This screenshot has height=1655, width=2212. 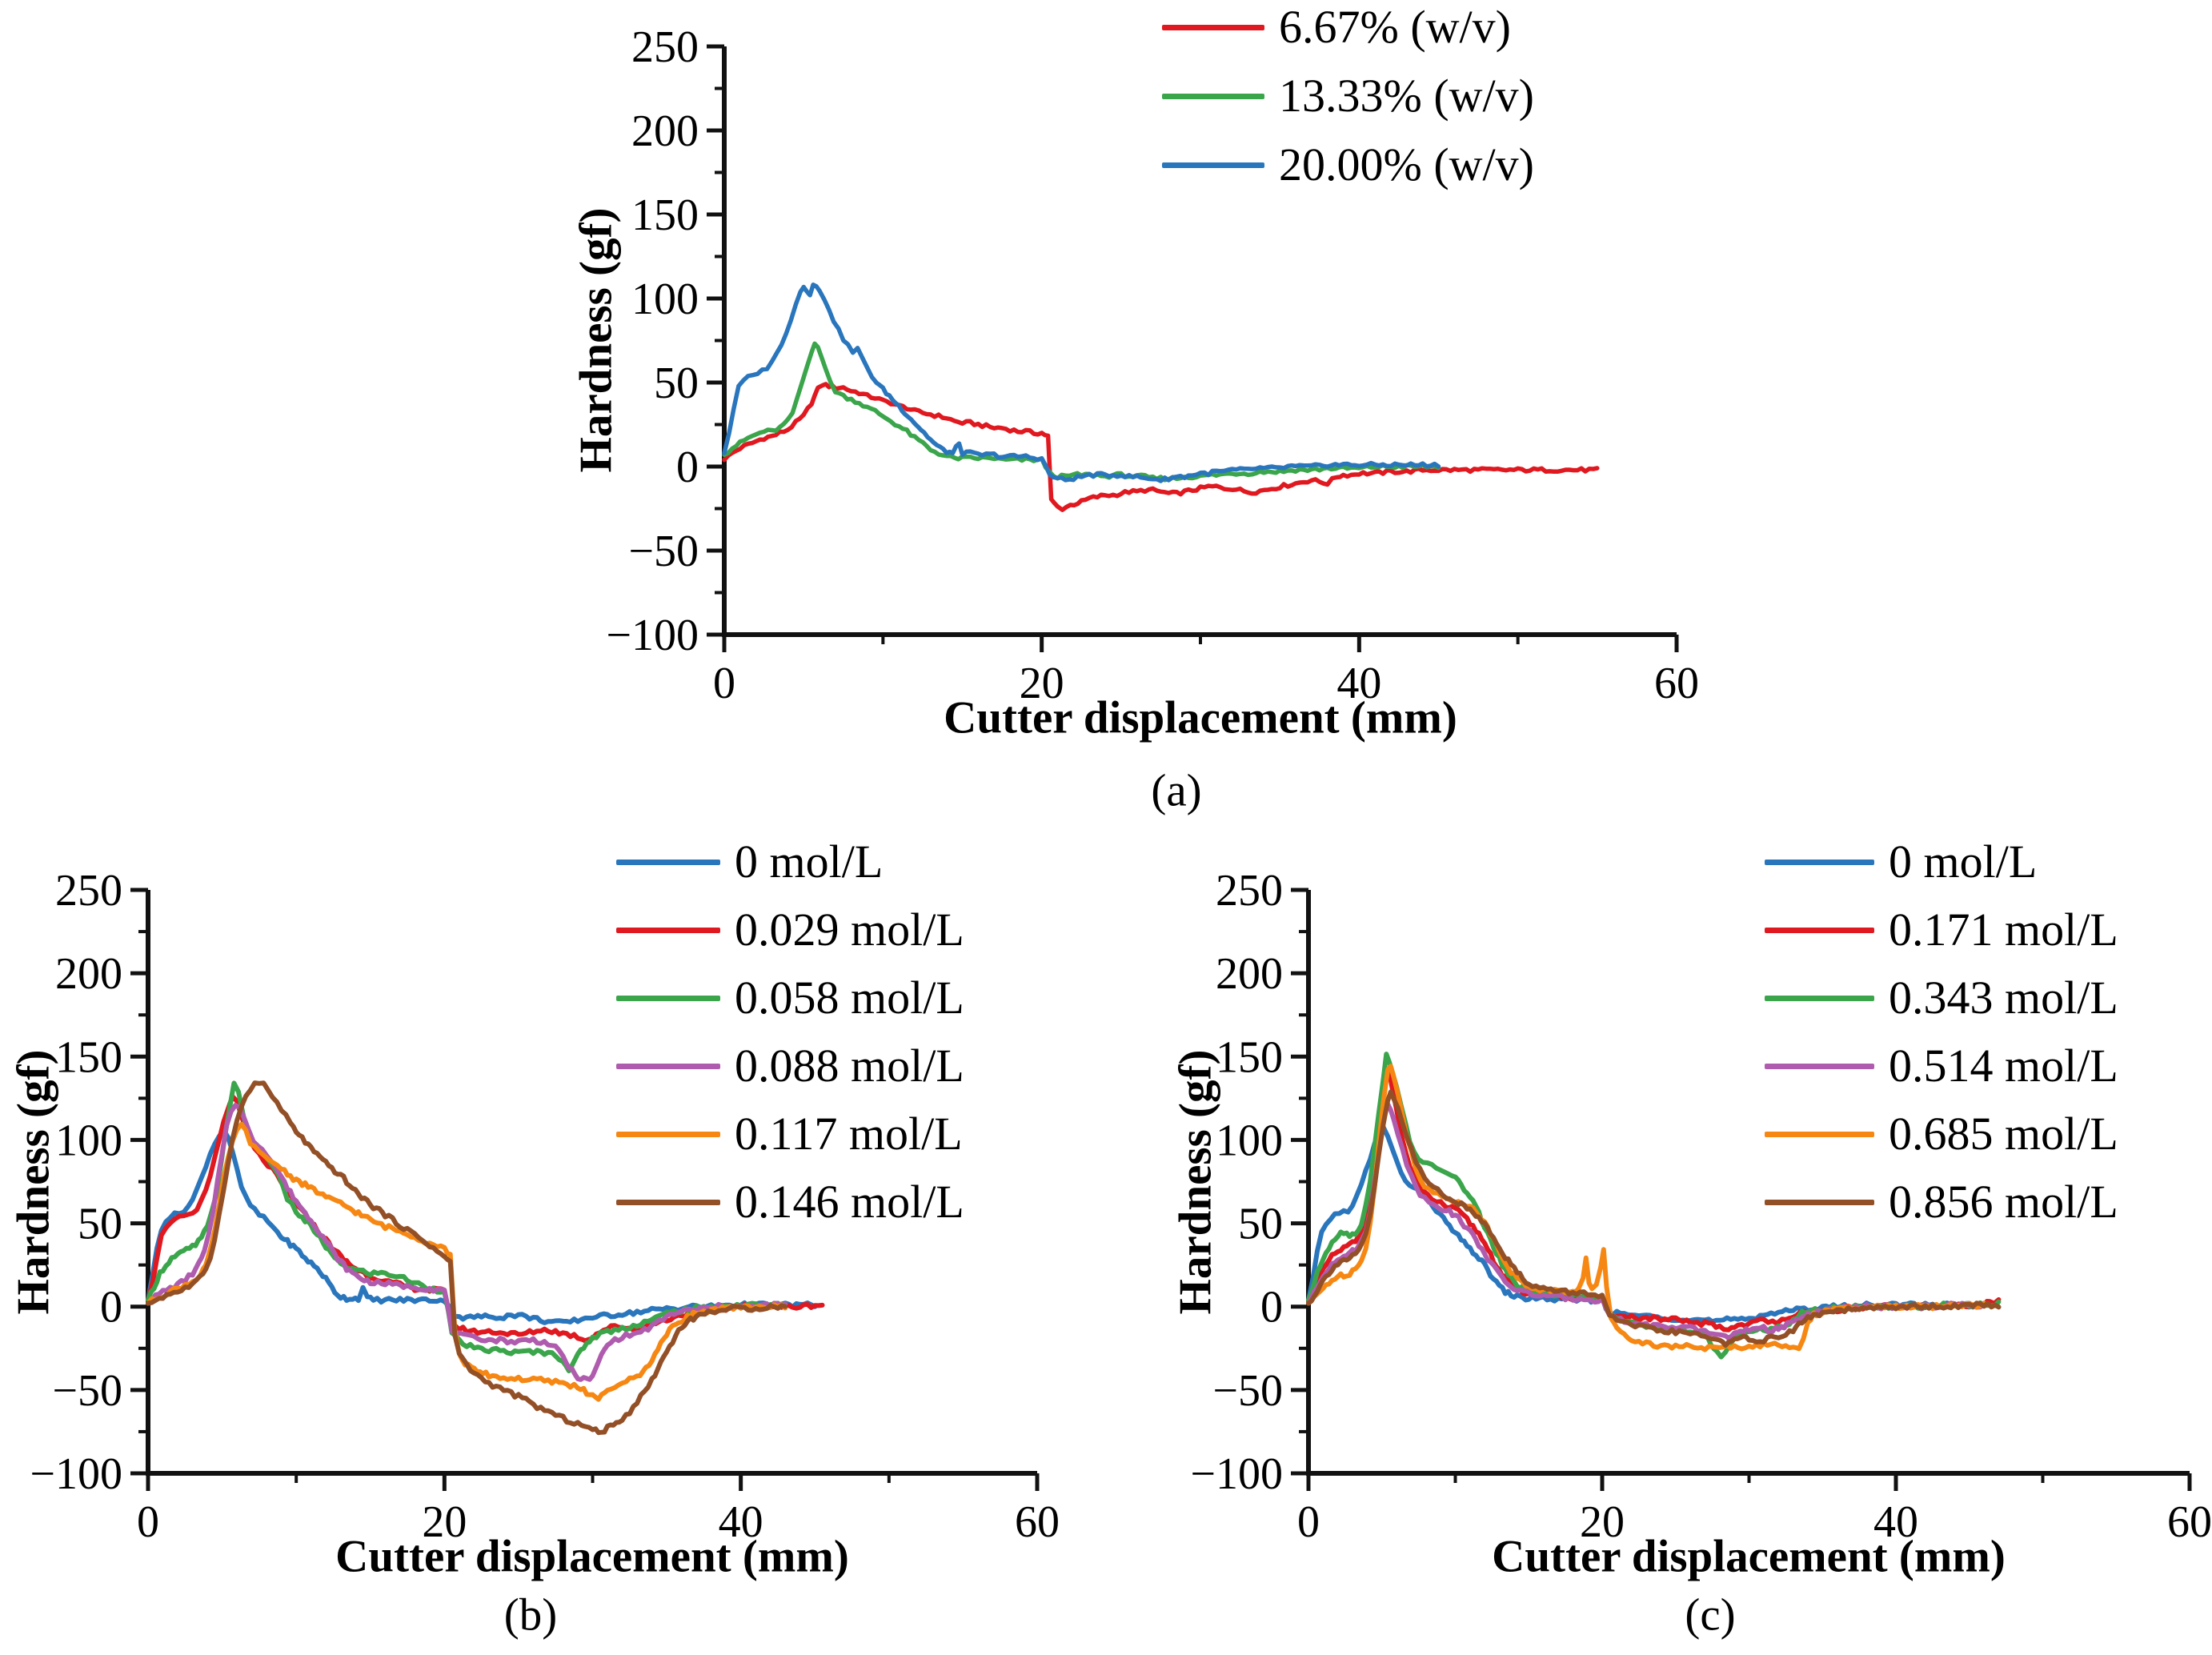 I want to click on legend-entry-c-3: 0.514 mol/L, so click(x=1941, y=1066).